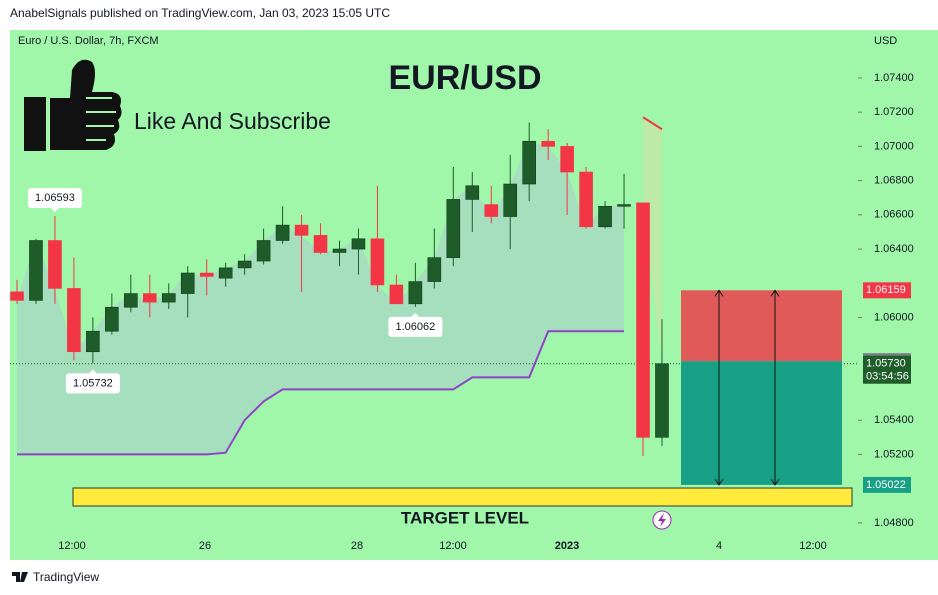 This screenshot has height=595, width=938. Describe the element at coordinates (357, 546) in the screenshot. I see `x-tick-label: 28` at that location.